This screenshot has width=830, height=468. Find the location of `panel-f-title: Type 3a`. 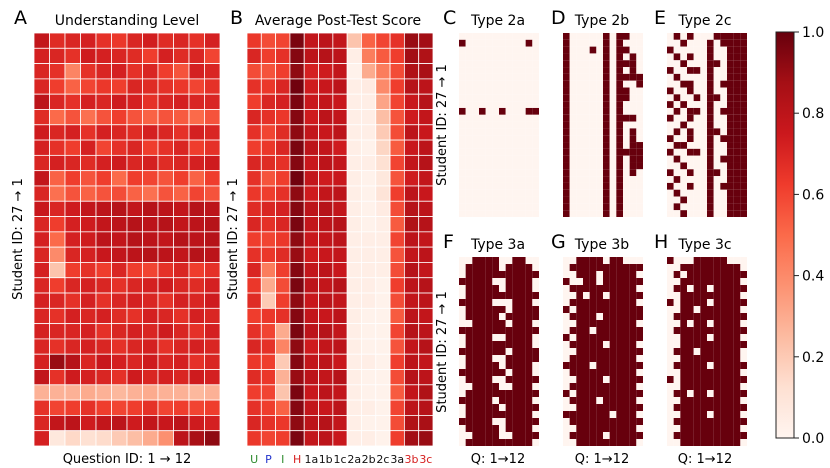

panel-f-title: Type 3a is located at coordinates (497, 245).